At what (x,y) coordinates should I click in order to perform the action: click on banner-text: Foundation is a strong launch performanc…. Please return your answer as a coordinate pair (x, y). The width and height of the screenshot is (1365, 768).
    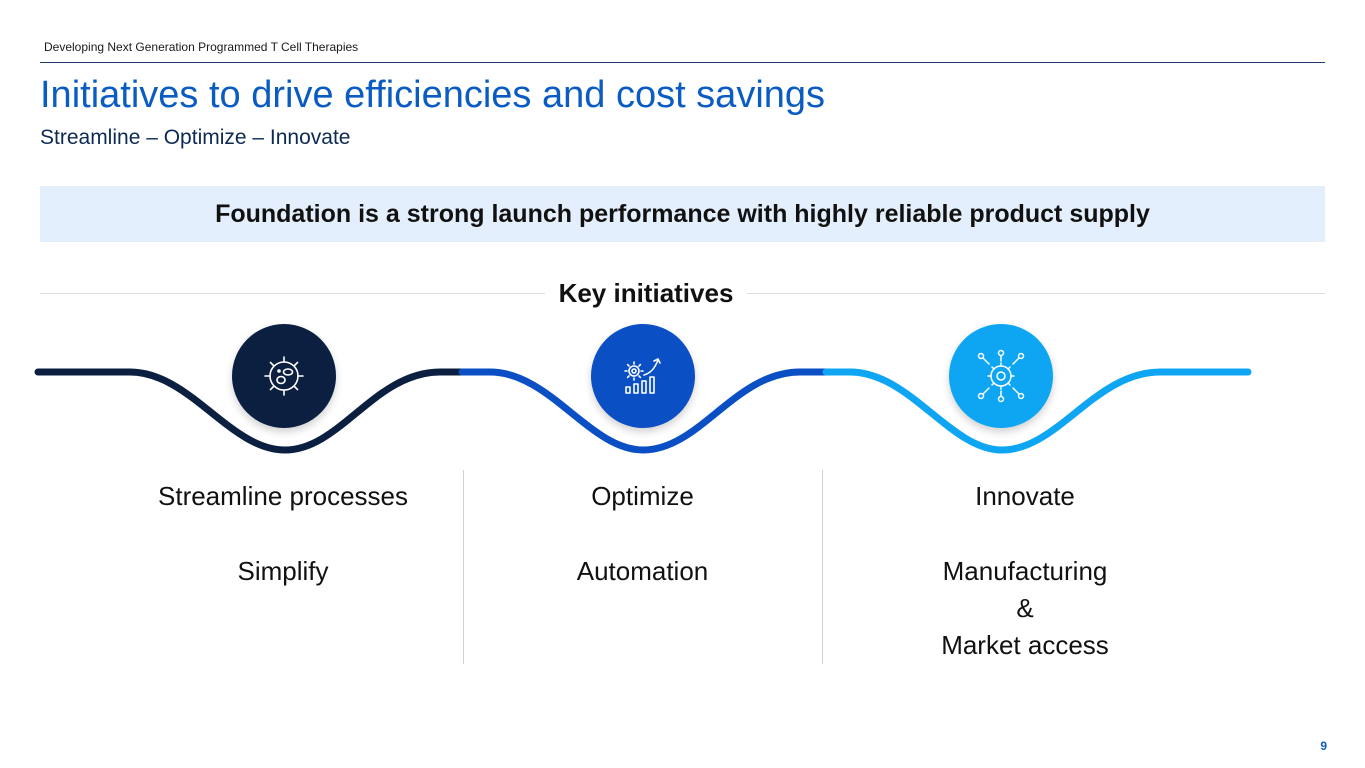
    Looking at the image, I should click on (682, 213).